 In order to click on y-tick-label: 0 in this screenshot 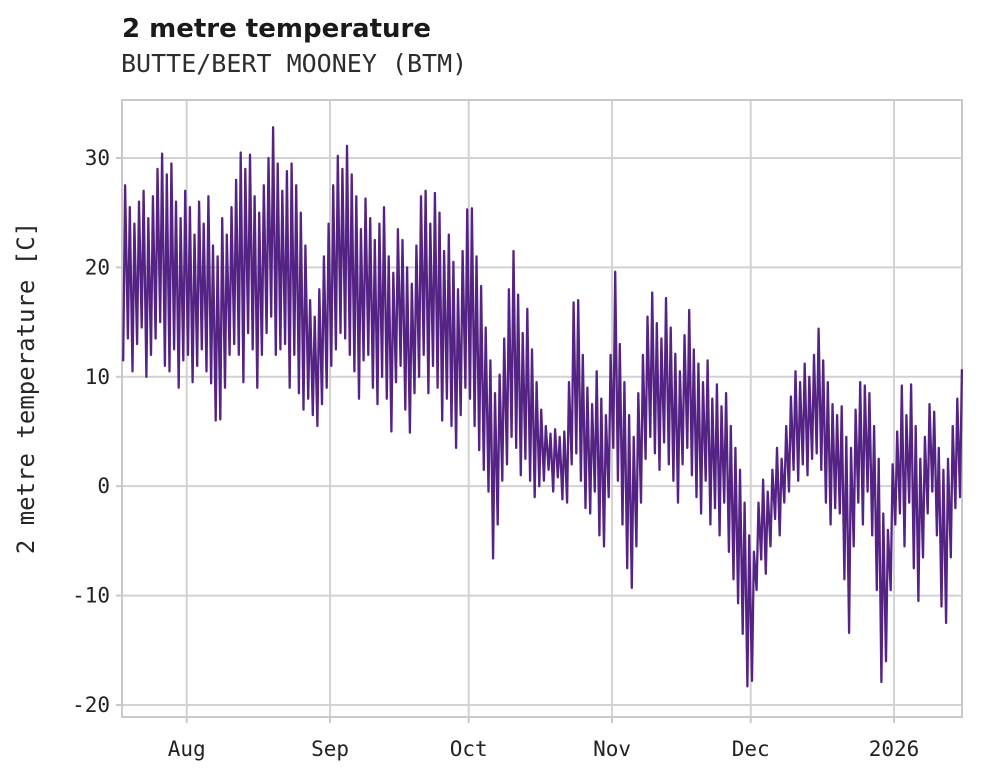, I will do `click(103, 486)`.